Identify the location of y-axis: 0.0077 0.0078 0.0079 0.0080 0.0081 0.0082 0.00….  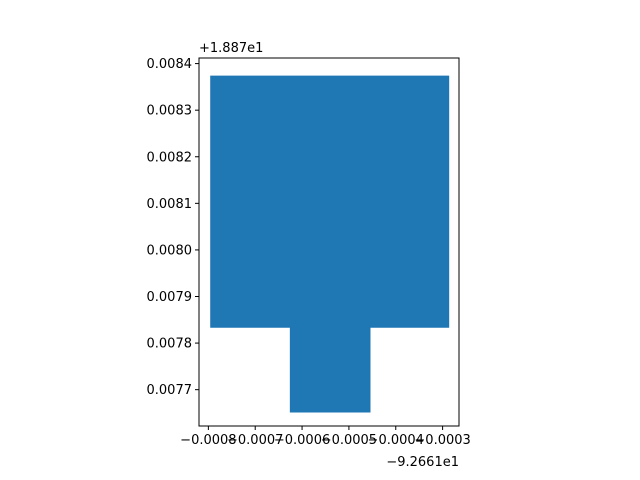
(173, 227).